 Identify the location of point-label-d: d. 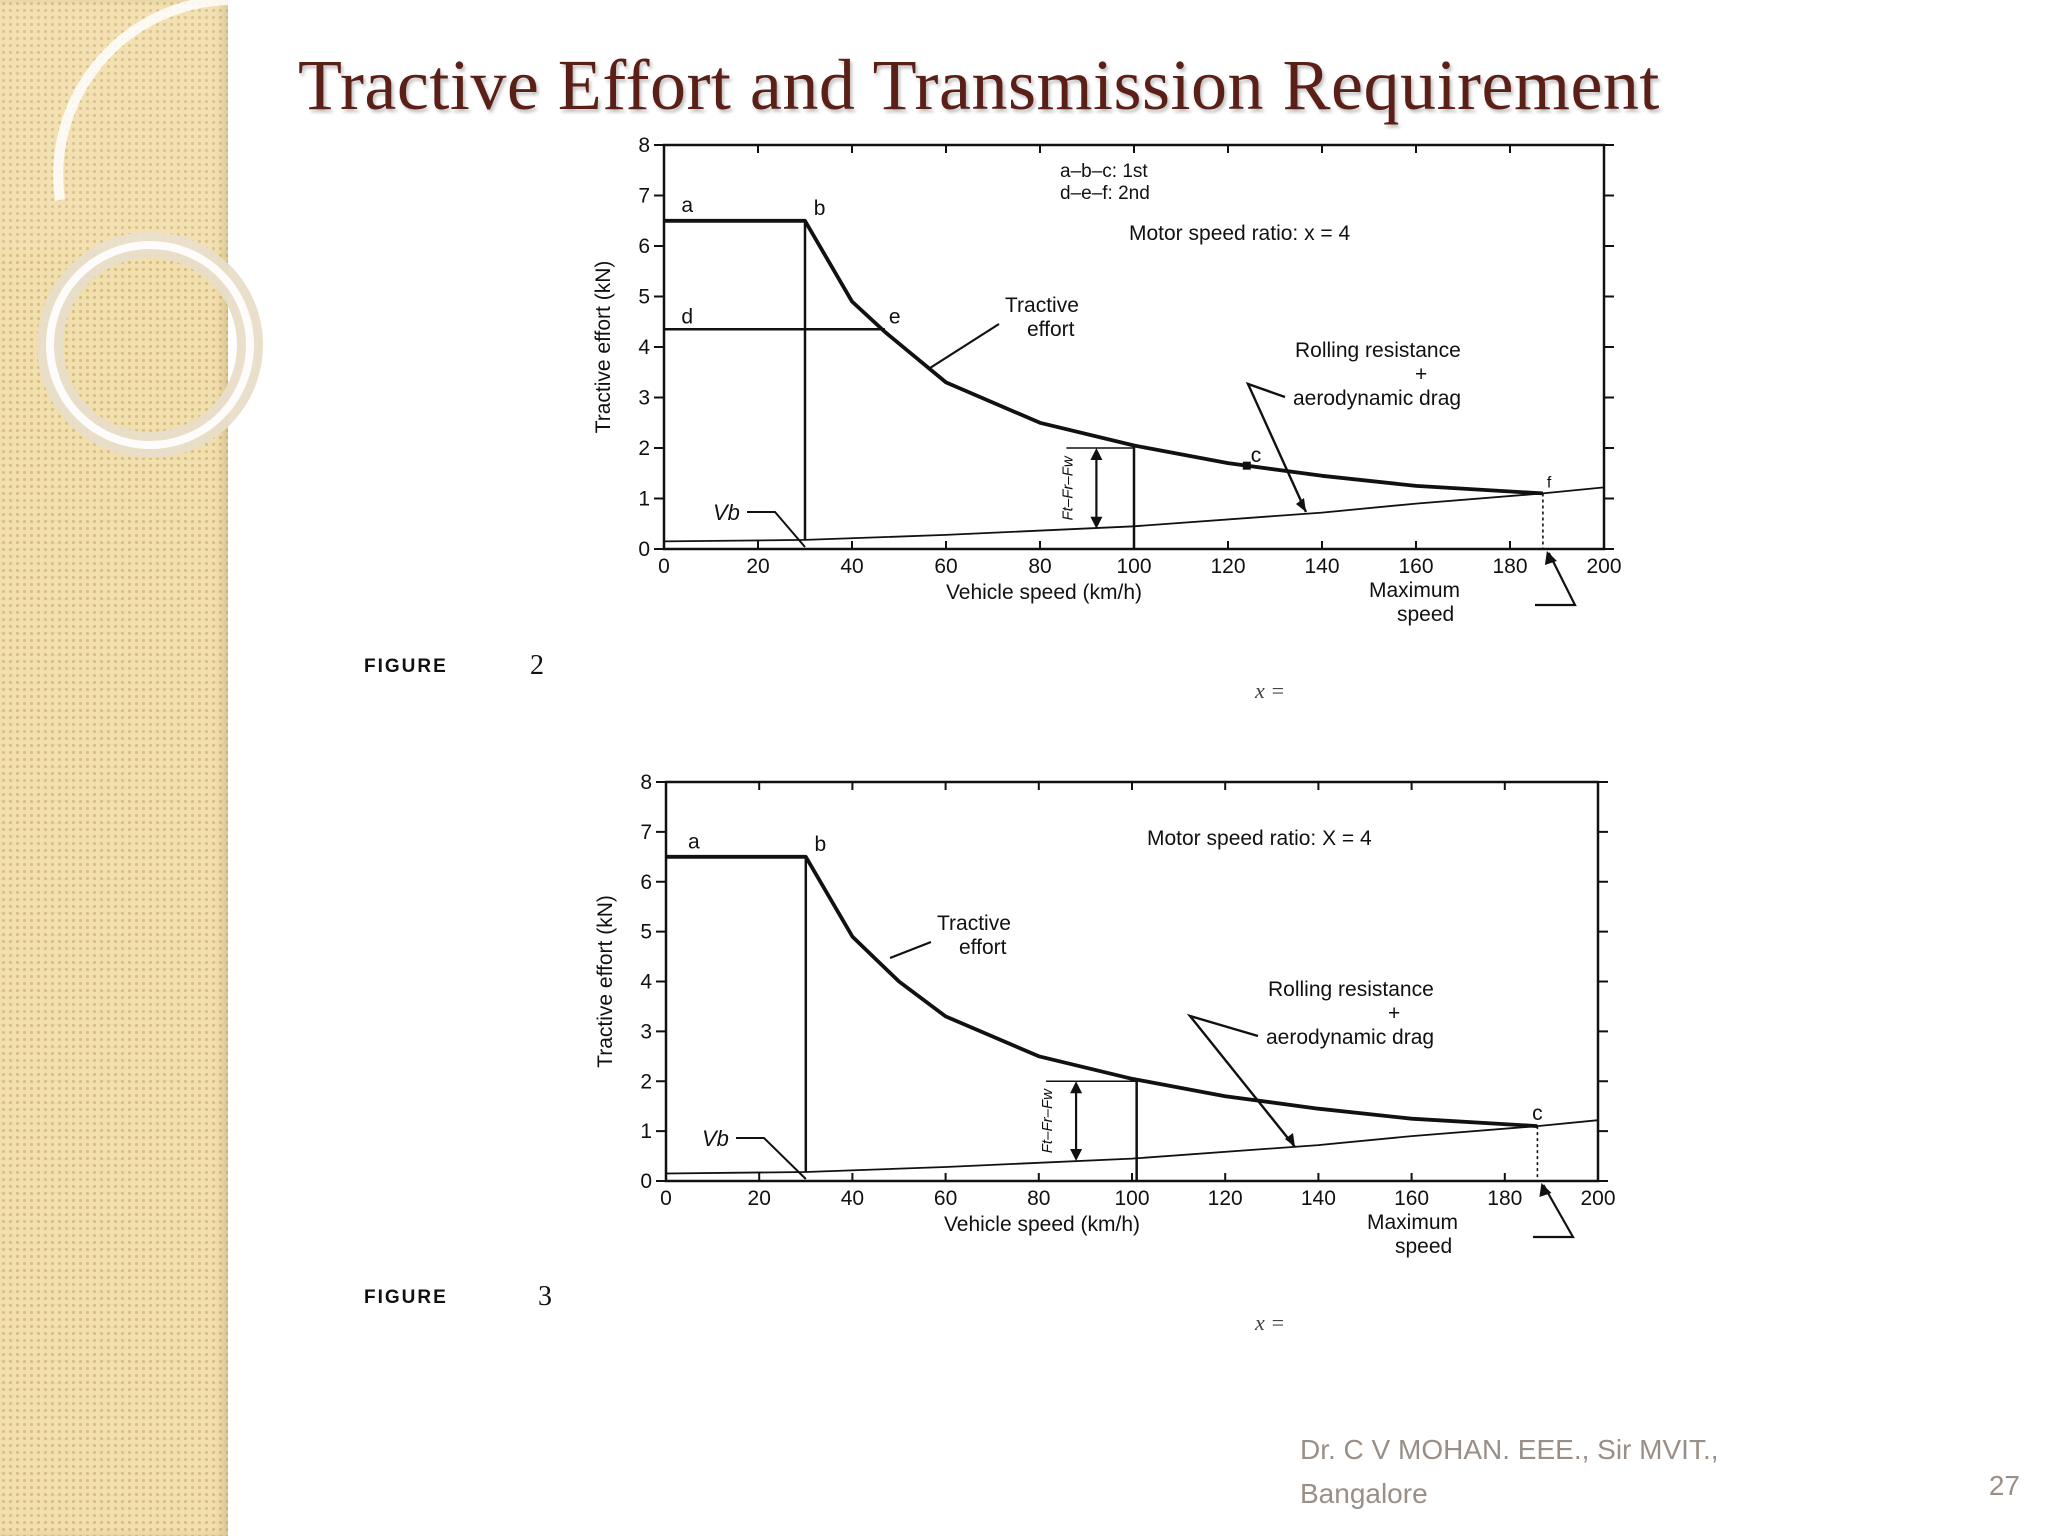
(687, 316).